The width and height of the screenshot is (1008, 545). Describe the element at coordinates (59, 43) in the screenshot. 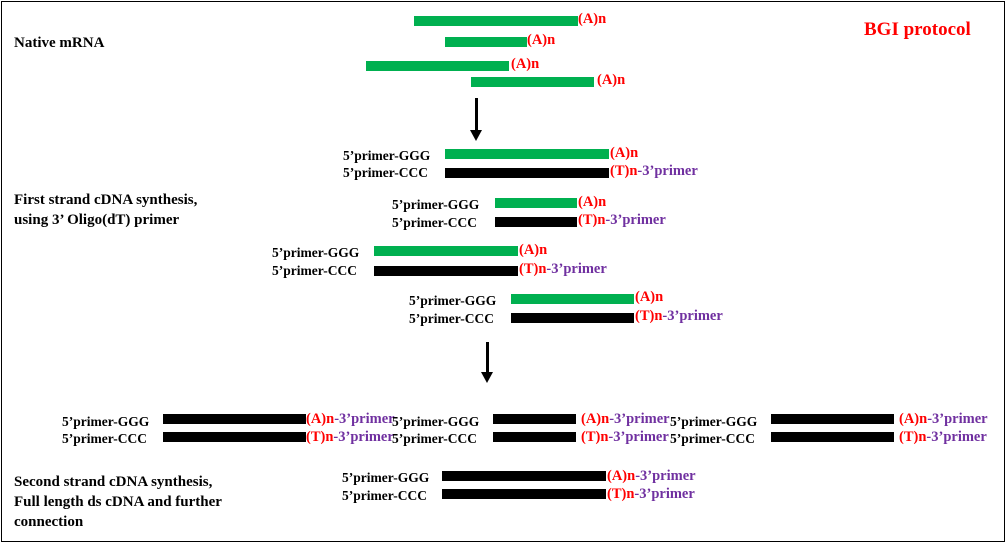

I see `native-mrna-label: Native mRNA` at that location.